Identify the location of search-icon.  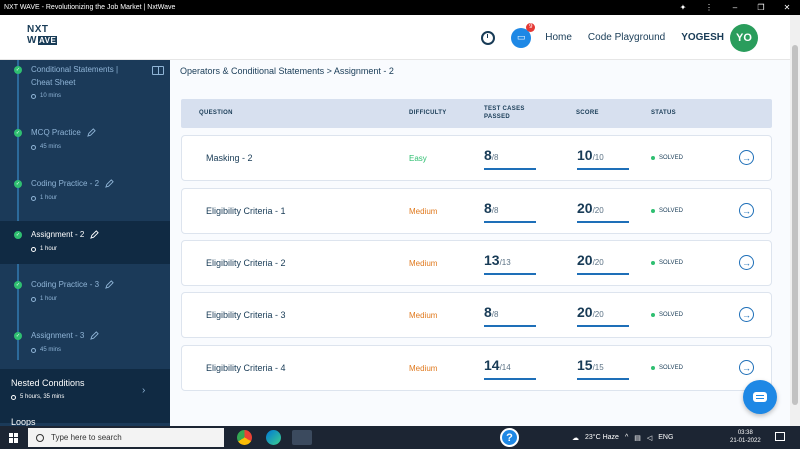
(40, 437).